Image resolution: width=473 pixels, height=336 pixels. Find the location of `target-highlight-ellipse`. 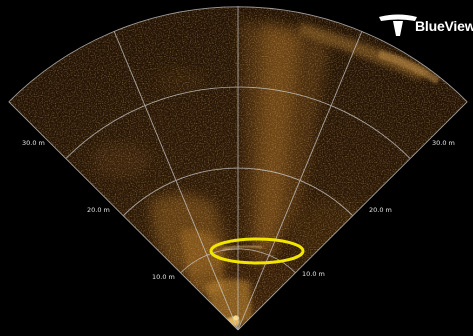

target-highlight-ellipse is located at coordinates (257, 251).